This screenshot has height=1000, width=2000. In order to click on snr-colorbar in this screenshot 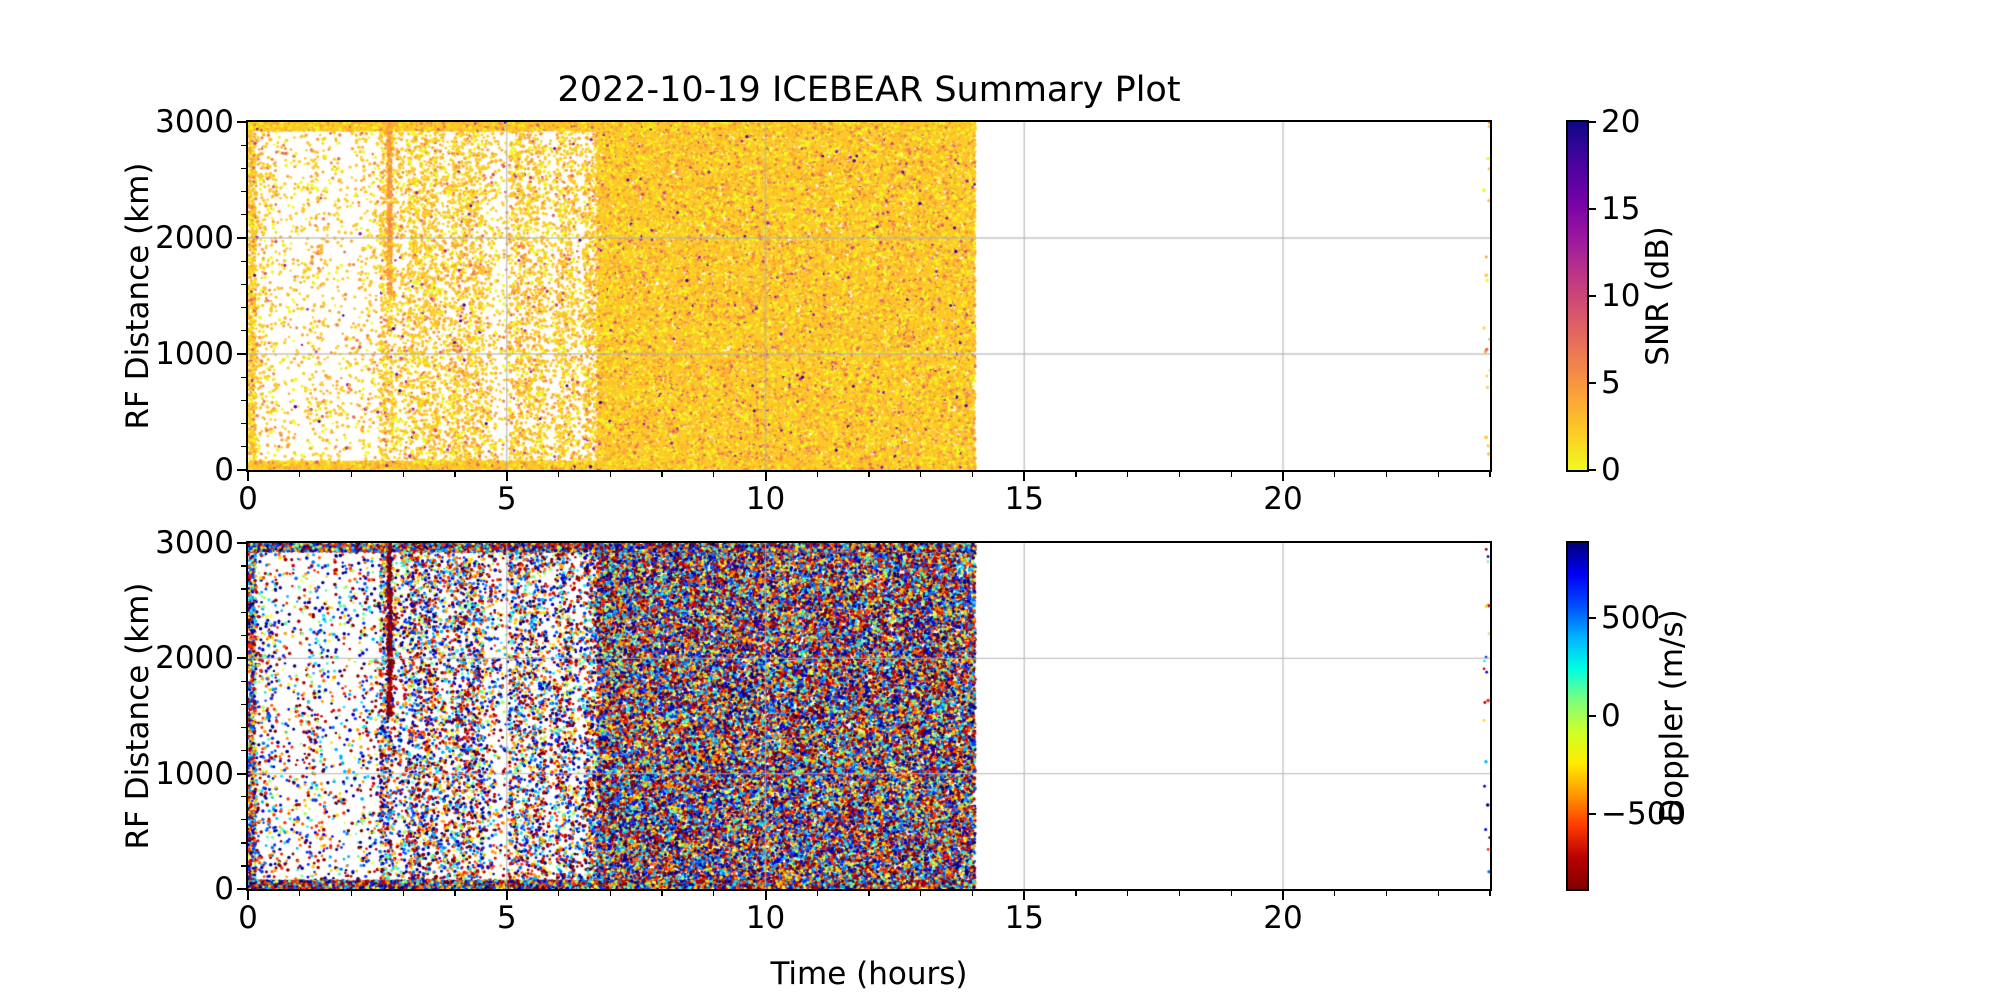, I will do `click(1577, 296)`.